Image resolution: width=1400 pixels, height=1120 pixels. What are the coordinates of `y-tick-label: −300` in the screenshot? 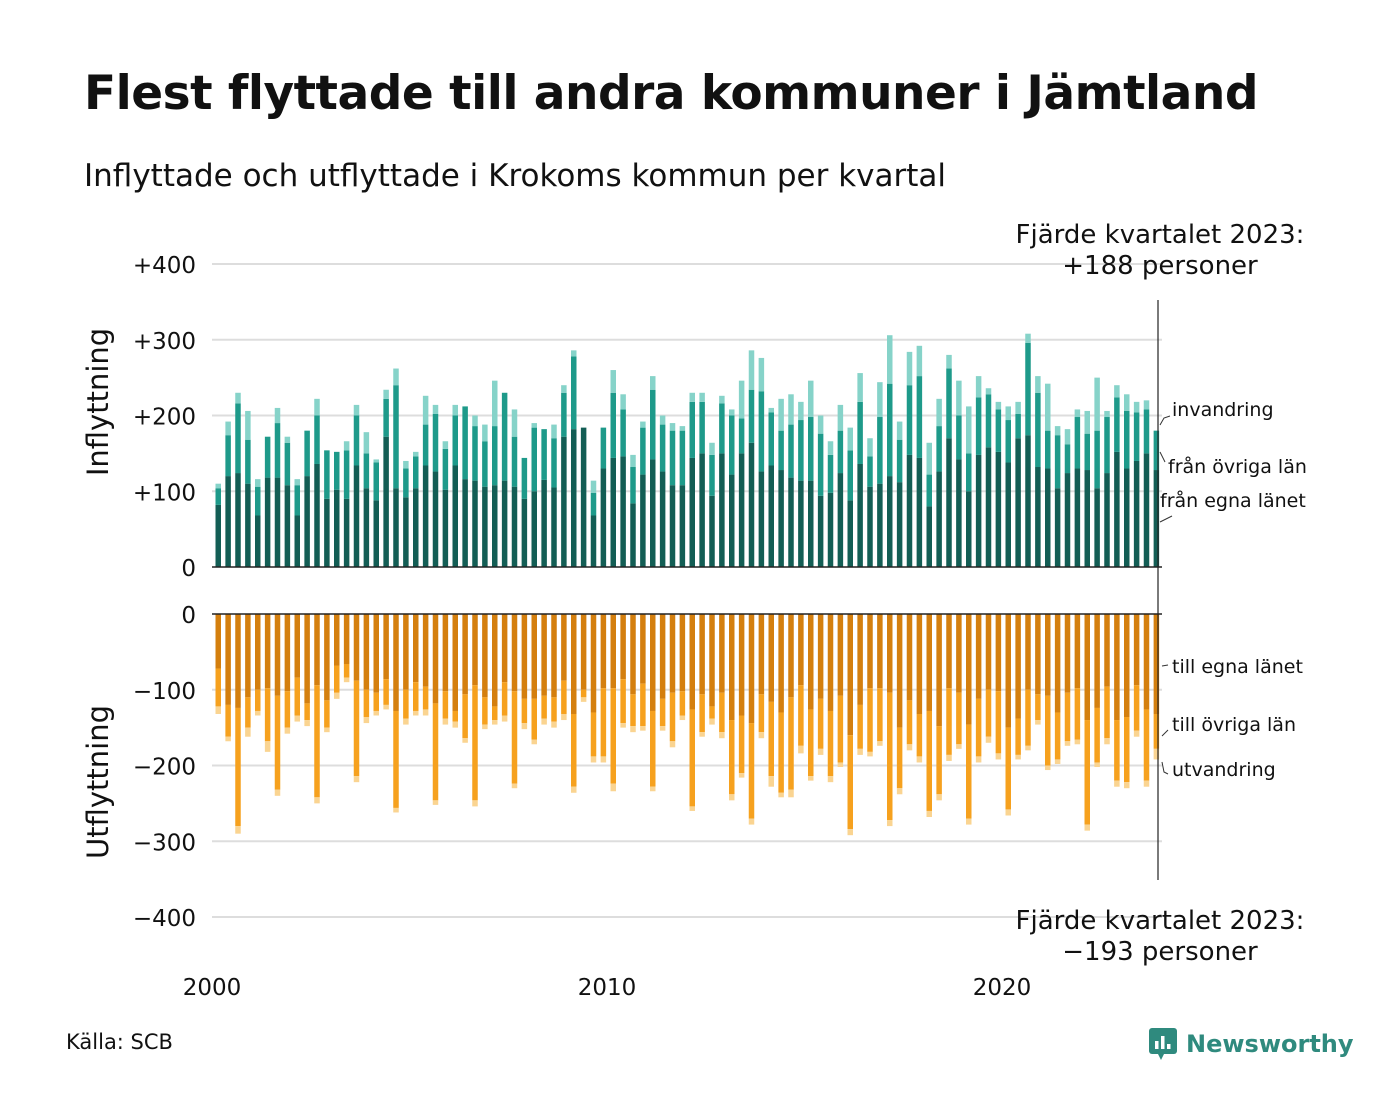 It's located at (164, 843).